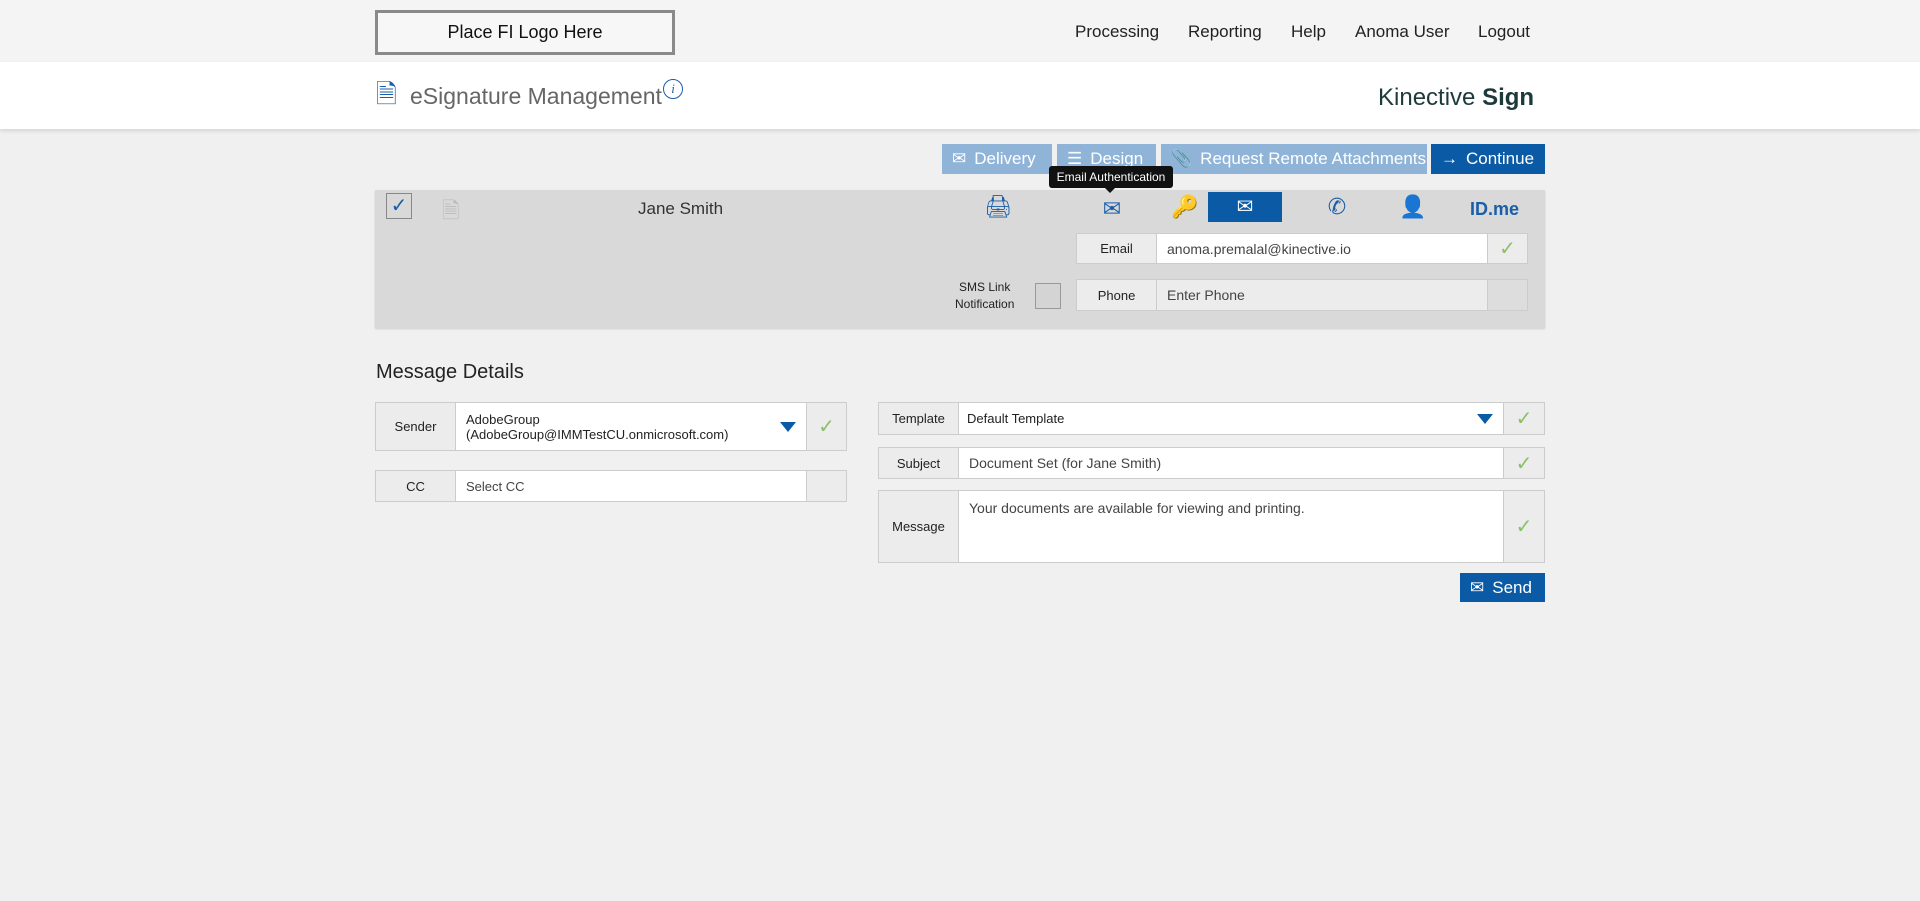 This screenshot has height=901, width=1920. Describe the element at coordinates (1231, 418) in the screenshot. I see `template-select: Default Template` at that location.